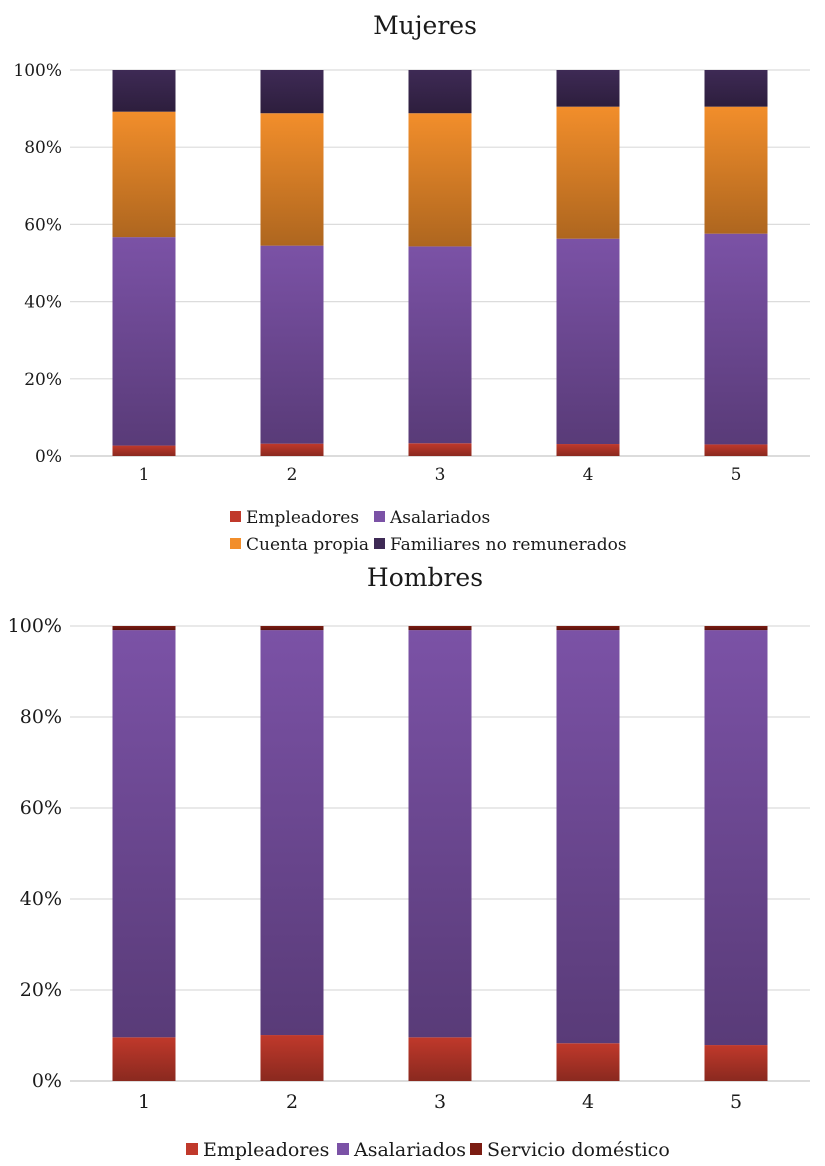 This screenshot has height=1166, width=825. Describe the element at coordinates (578, 1150) in the screenshot. I see `legend-label: Servicio doméstico` at that location.